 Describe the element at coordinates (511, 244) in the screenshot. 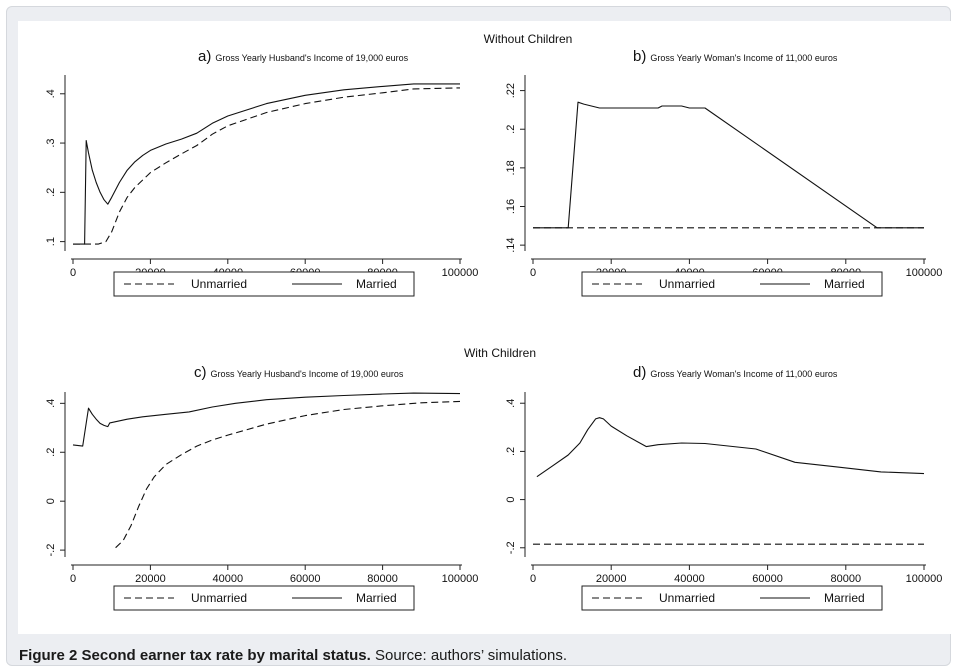

I see `y-tick-label-b: .14` at that location.